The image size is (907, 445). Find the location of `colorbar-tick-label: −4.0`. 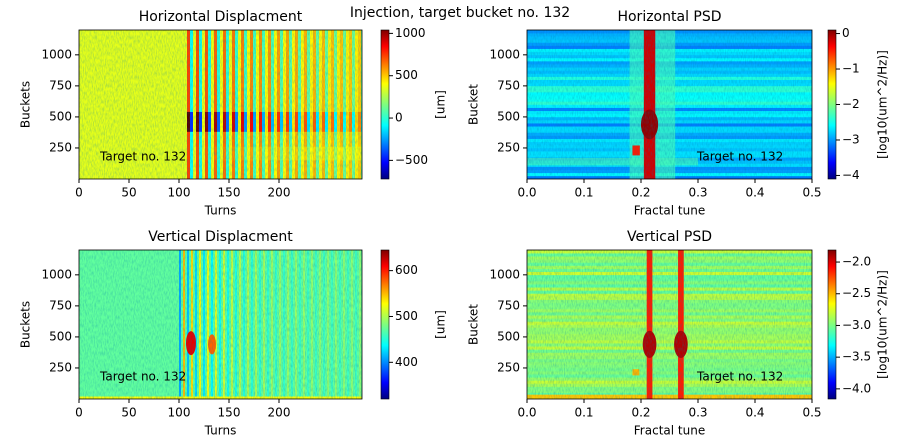

colorbar-tick-label: −4.0 is located at coordinates (856, 388).